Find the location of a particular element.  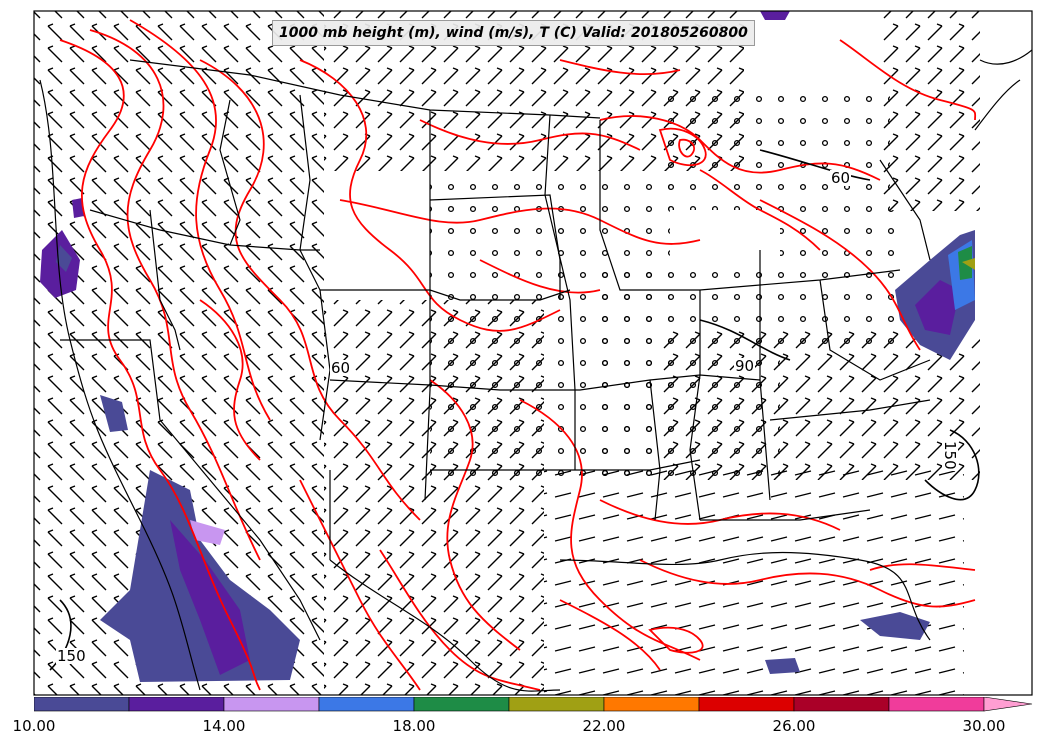

colorbar-tick-18: 18.00 is located at coordinates (414, 726).